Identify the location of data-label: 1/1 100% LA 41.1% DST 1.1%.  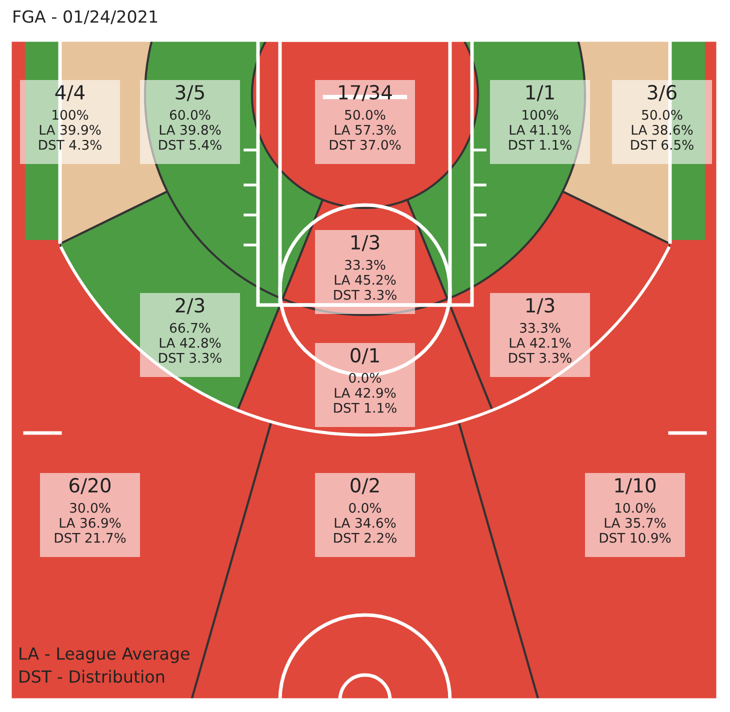
(540, 117).